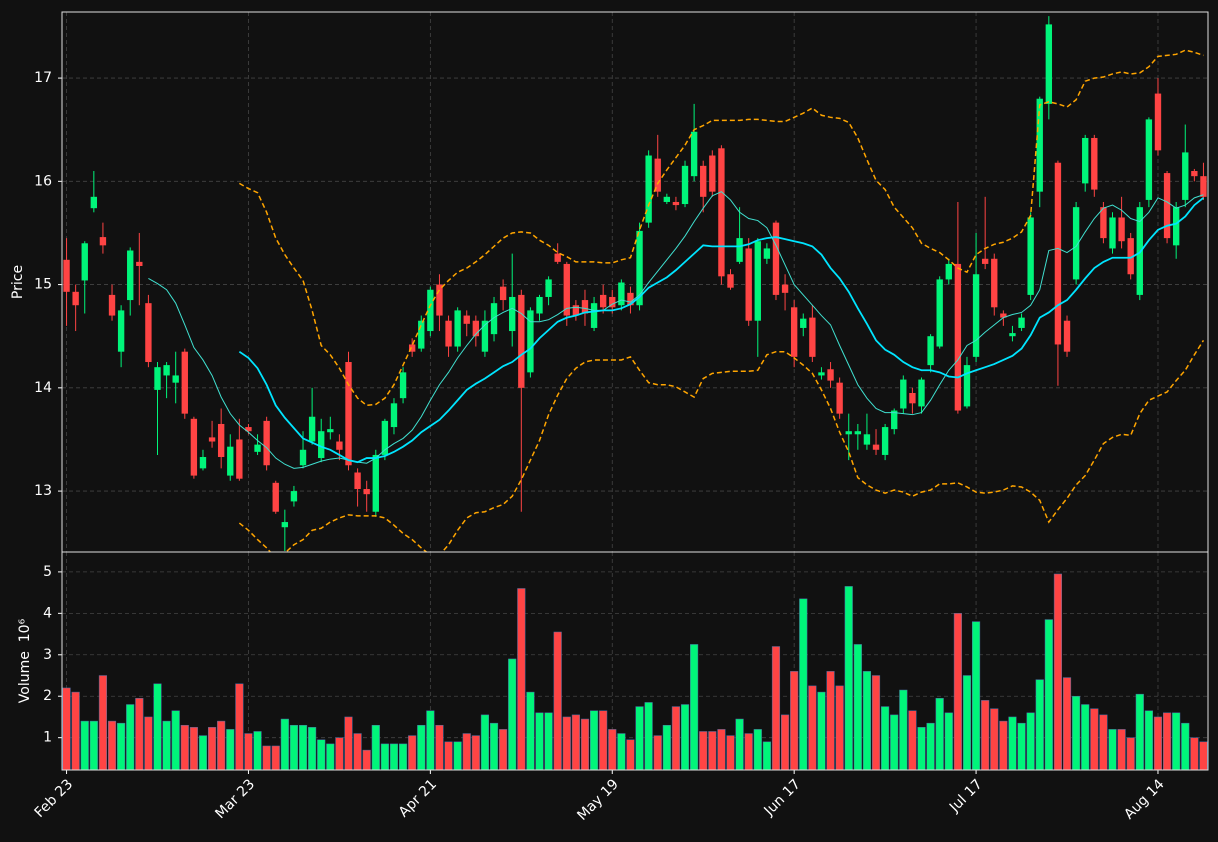 This screenshot has width=1218, height=842. What do you see at coordinates (25, 660) in the screenshot?
I see `volume-axis-label: Volume 10⁶` at bounding box center [25, 660].